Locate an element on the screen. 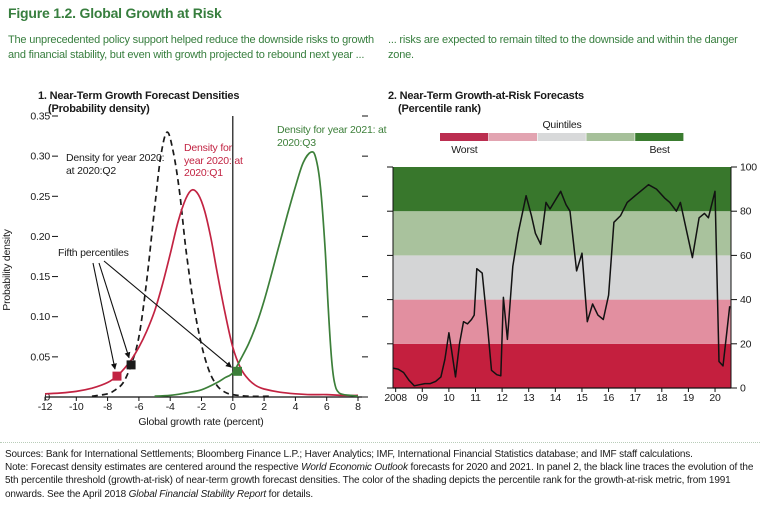 This screenshot has height=512, width=760. x-tick-label: 2008 is located at coordinates (395, 398).